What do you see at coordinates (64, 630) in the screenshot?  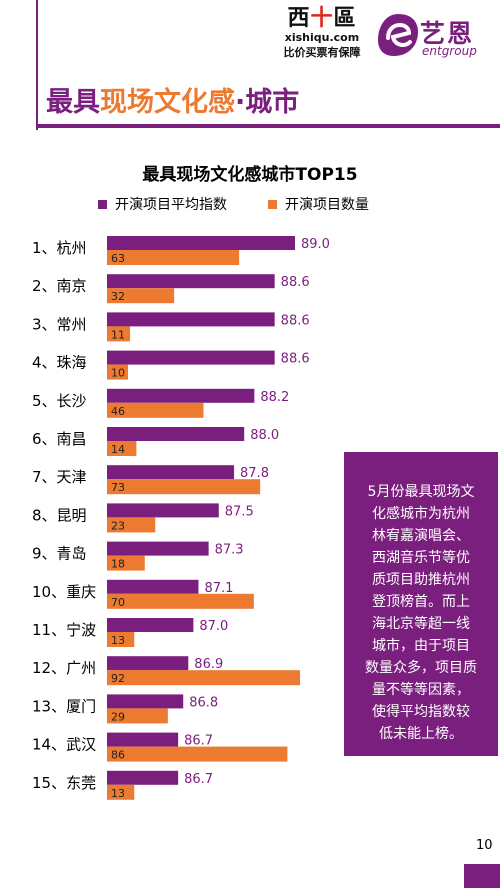 I see `category-label: 11、宁波` at bounding box center [64, 630].